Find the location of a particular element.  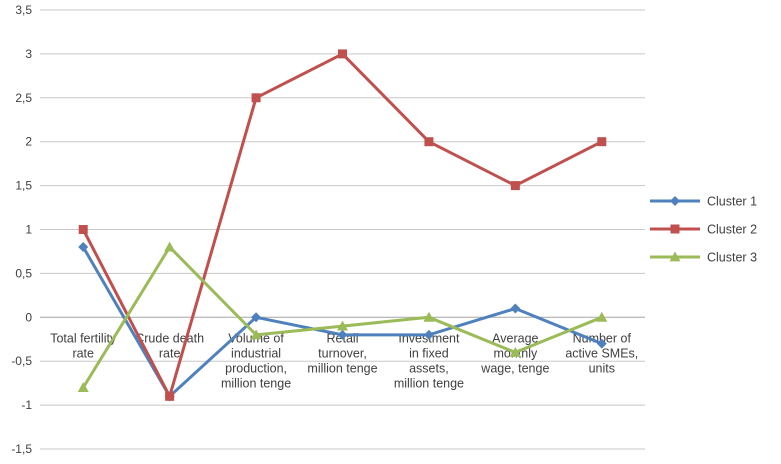

legend: Cluster 1 Cluster 2 Cluster 3 is located at coordinates (703, 230).